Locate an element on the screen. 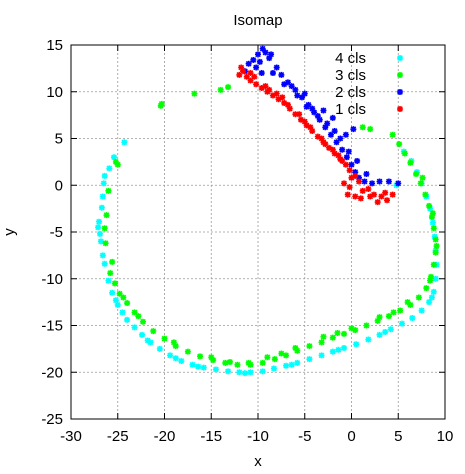 The height and width of the screenshot is (474, 465). y-axis-label: y is located at coordinates (9, 232).